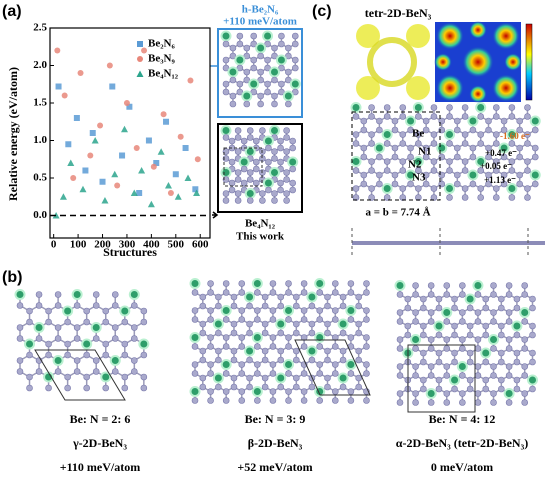  What do you see at coordinates (275, 443) in the screenshot?
I see `caption: β-2D-BeN₃` at bounding box center [275, 443].